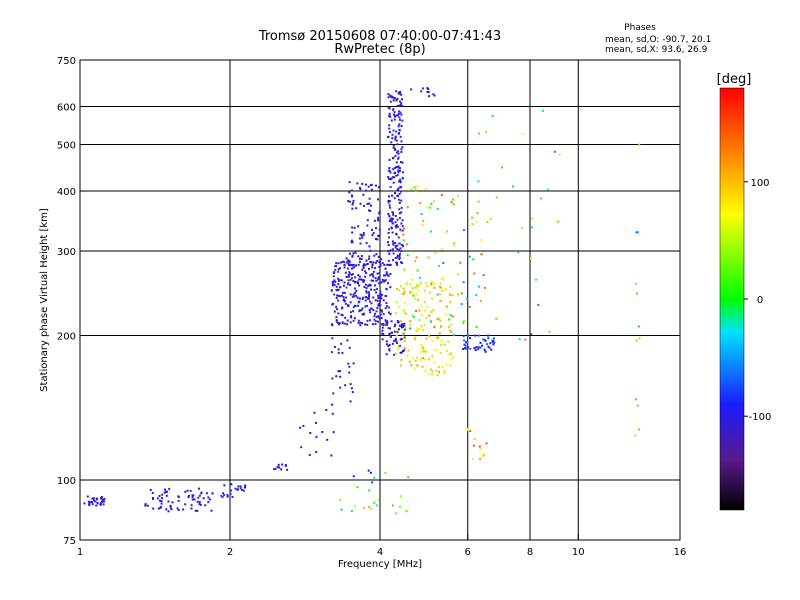 Image resolution: width=800 pixels, height=600 pixels. Describe the element at coordinates (530, 552) in the screenshot. I see `x-tick-label: 8` at that location.